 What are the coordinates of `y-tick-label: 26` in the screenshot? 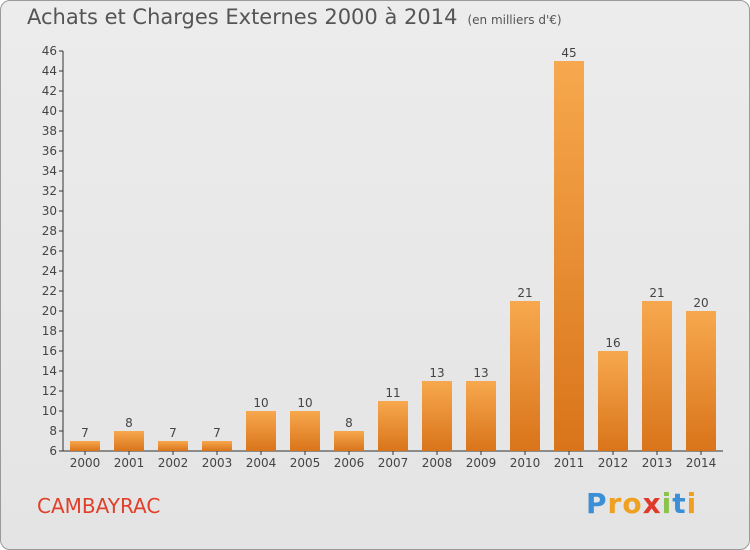 It's located at (49, 251).